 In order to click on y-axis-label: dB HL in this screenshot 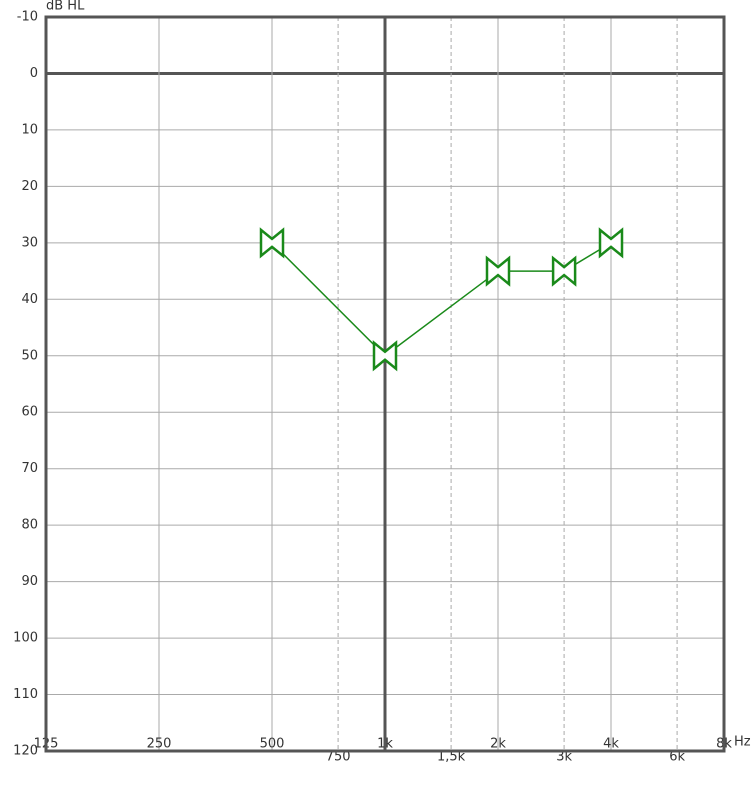, I will do `click(65, 7)`.